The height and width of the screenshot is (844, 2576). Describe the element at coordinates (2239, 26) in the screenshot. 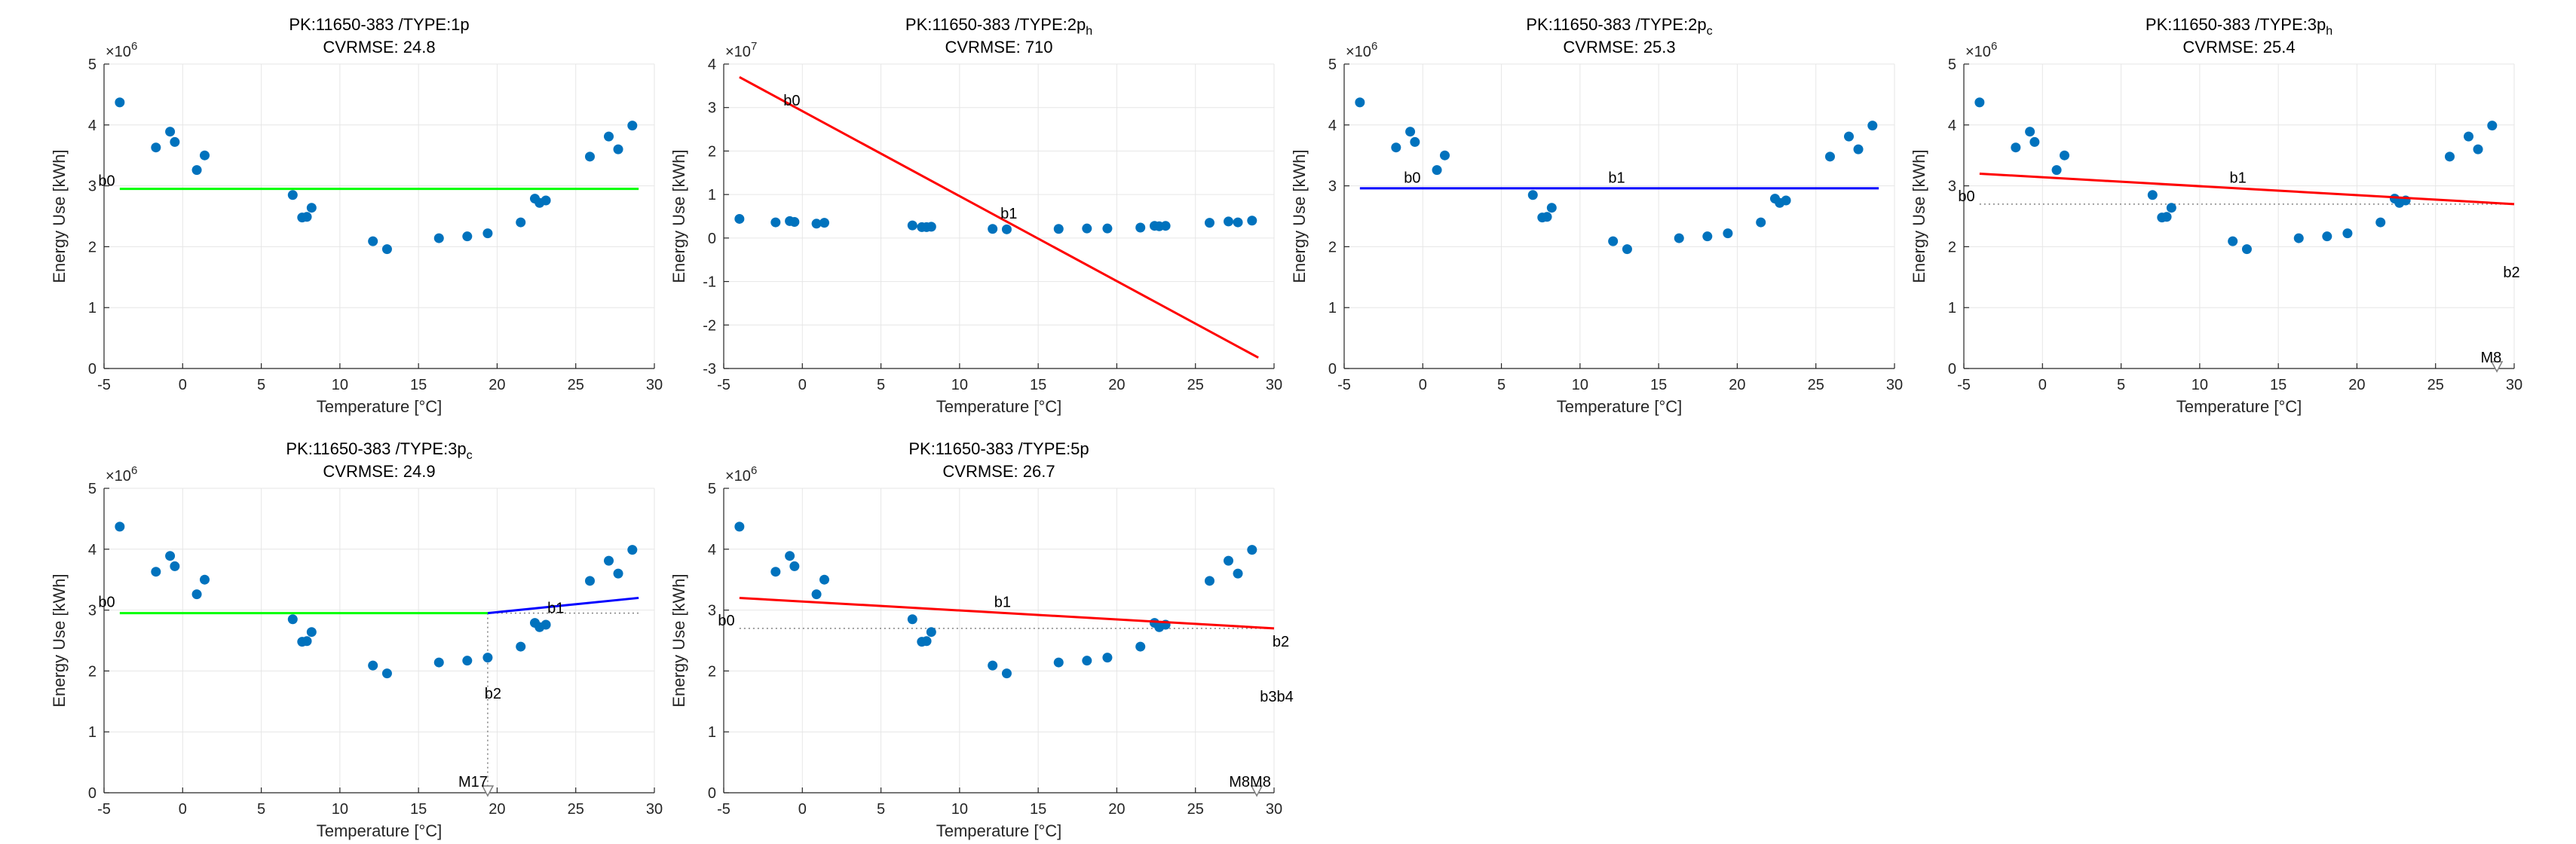

I see `subplot-title: PK:11650-383 /TYPE:3ph` at that location.